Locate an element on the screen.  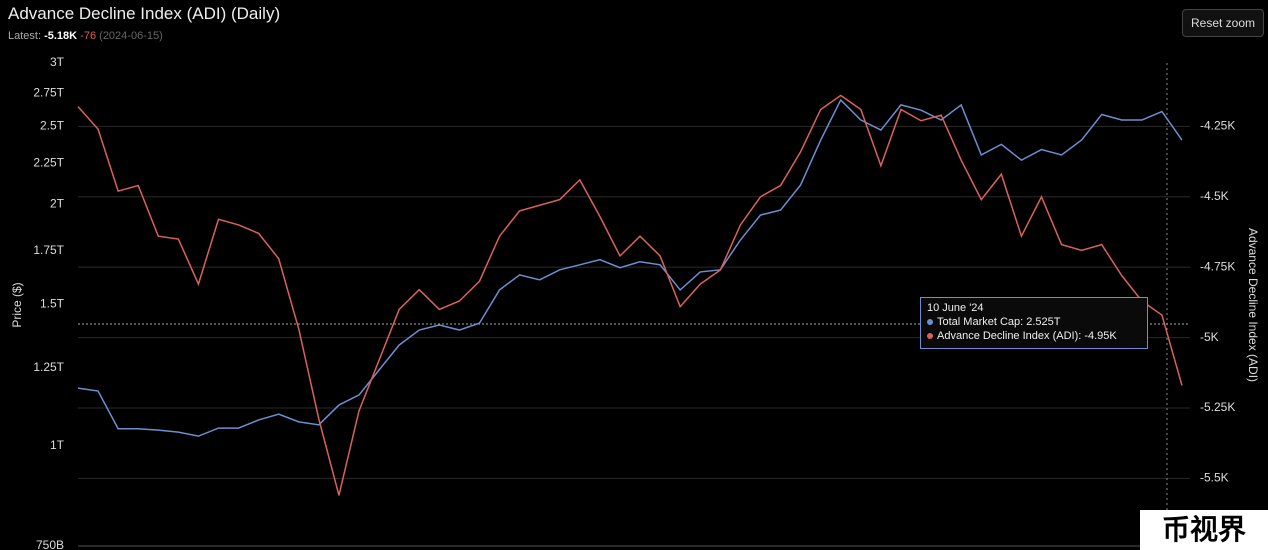
latest-label: Latest: is located at coordinates (25, 36).